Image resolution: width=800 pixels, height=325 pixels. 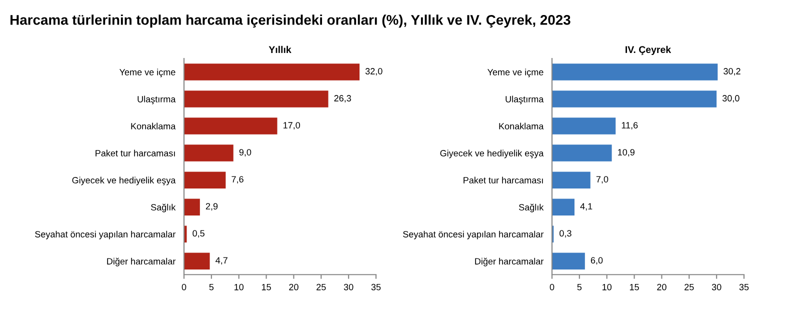 What do you see at coordinates (626, 153) in the screenshot?
I see `data-label: 10,9` at bounding box center [626, 153].